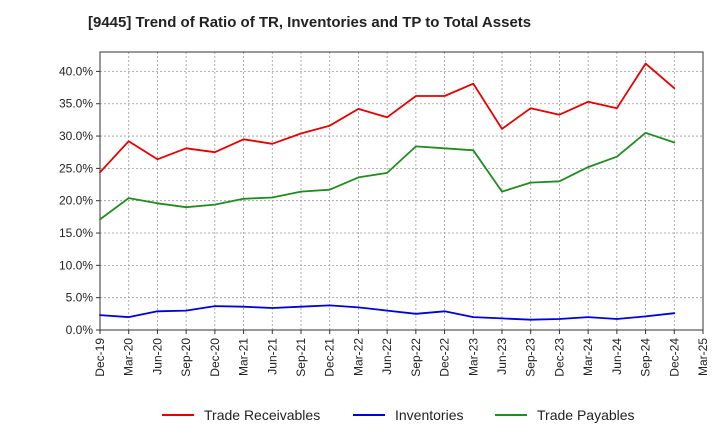 The image size is (720, 440). Describe the element at coordinates (76, 201) in the screenshot. I see `y-tick-label: 20.0%` at that location.